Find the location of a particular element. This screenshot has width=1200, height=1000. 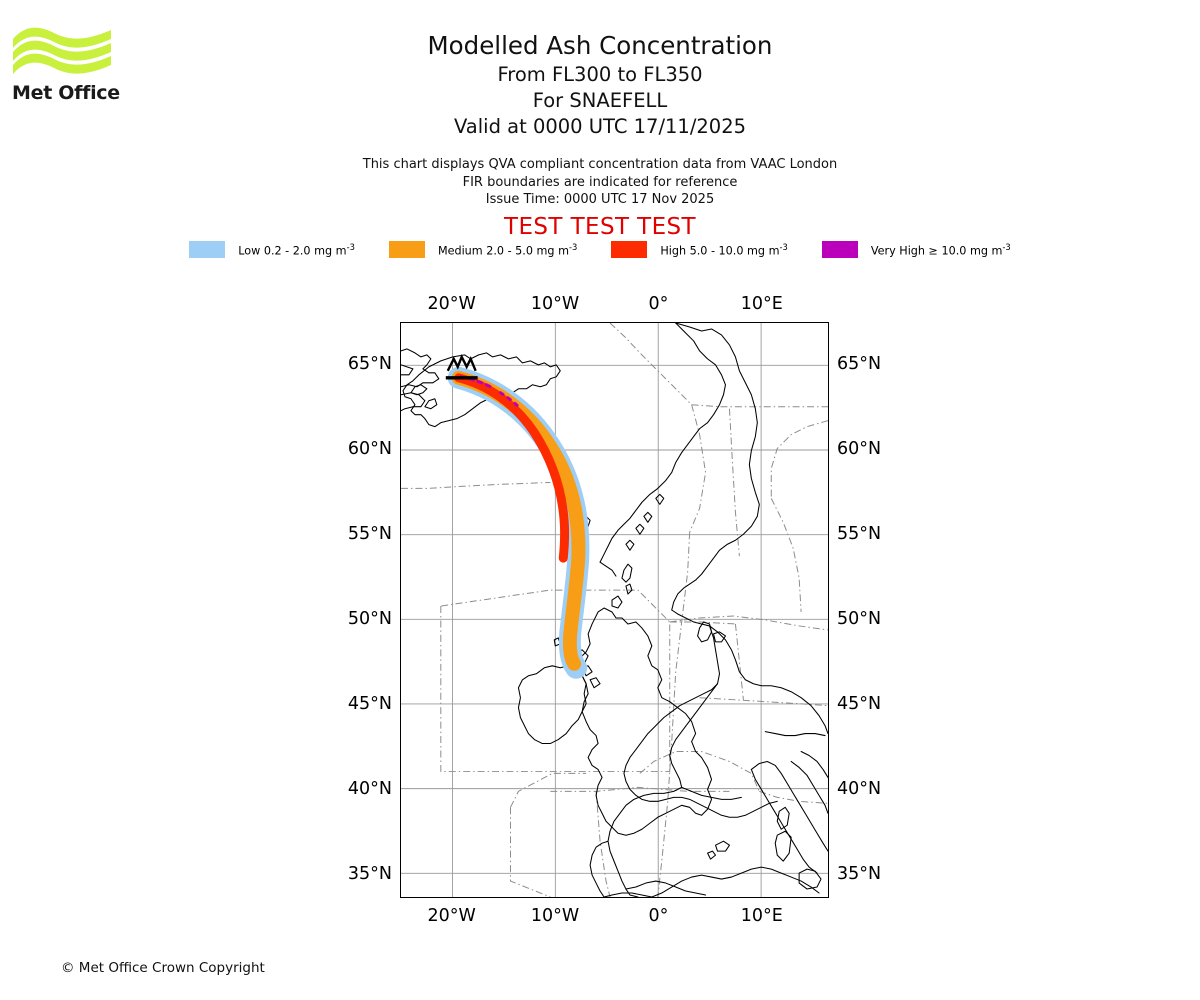

y-tick-right-5: 40°N is located at coordinates (859, 789).